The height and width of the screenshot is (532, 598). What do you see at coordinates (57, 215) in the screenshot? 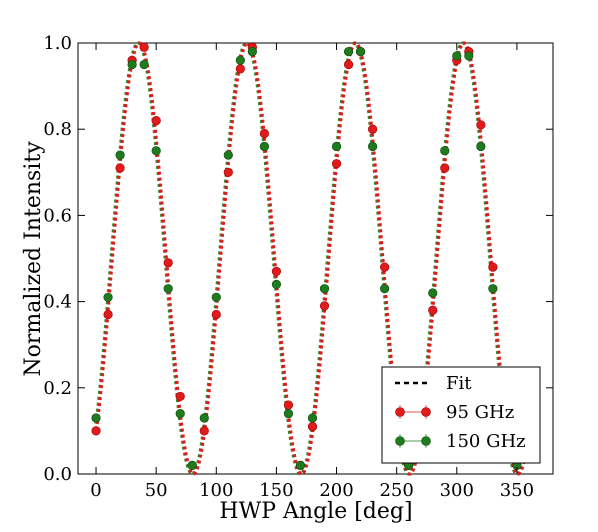
I see `y-tick-label: 0.6` at bounding box center [57, 215].